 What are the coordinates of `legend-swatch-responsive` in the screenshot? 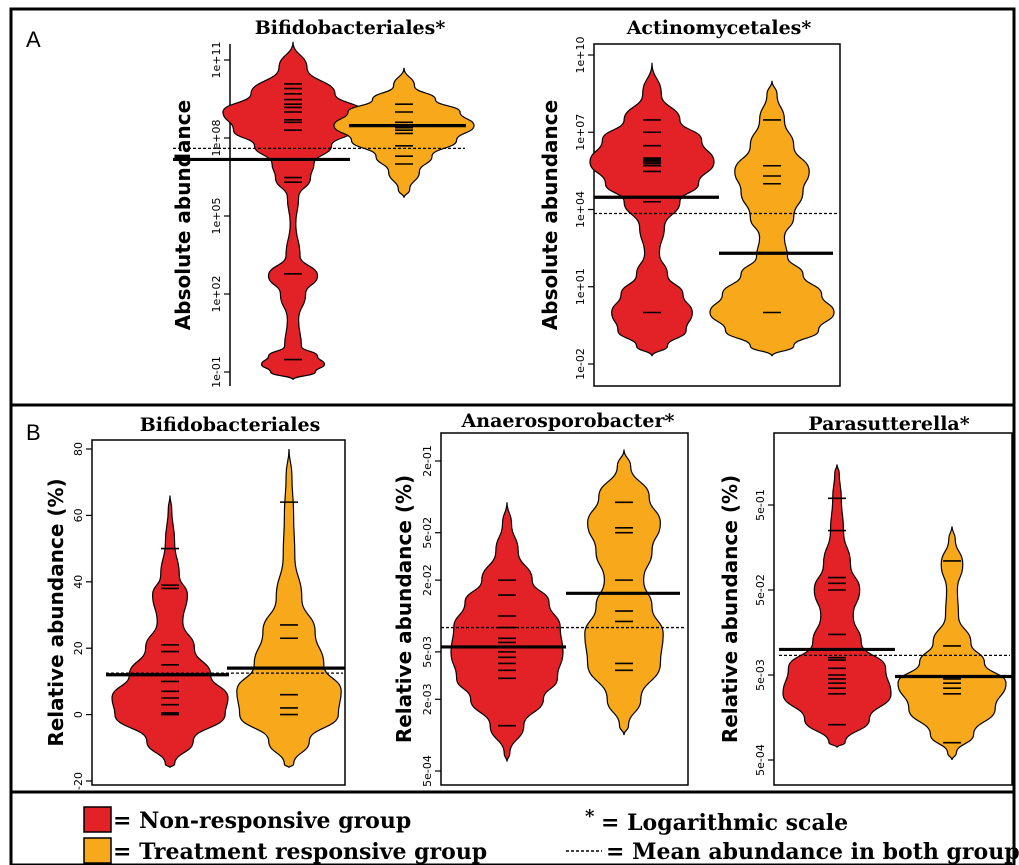 It's located at (97, 850).